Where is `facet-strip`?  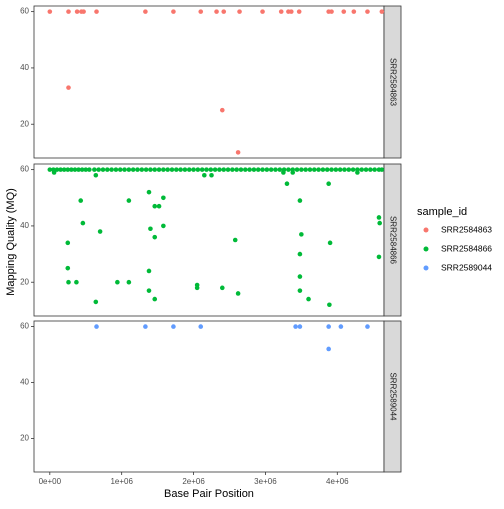 facet-strip is located at coordinates (392, 396).